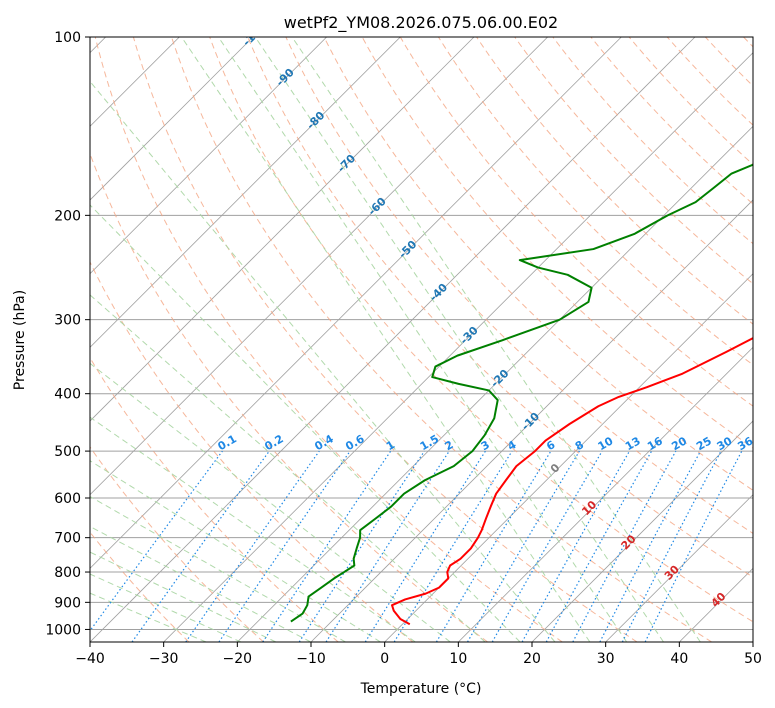  Describe the element at coordinates (67, 321) in the screenshot. I see `y-tick-label: 300` at that location.